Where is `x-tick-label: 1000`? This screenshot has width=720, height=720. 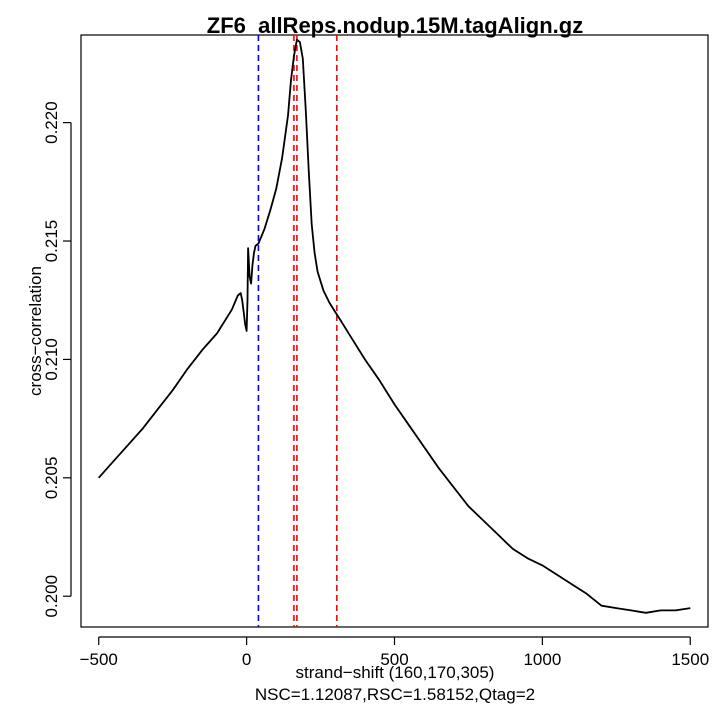 x-tick-label: 1000 is located at coordinates (542, 659).